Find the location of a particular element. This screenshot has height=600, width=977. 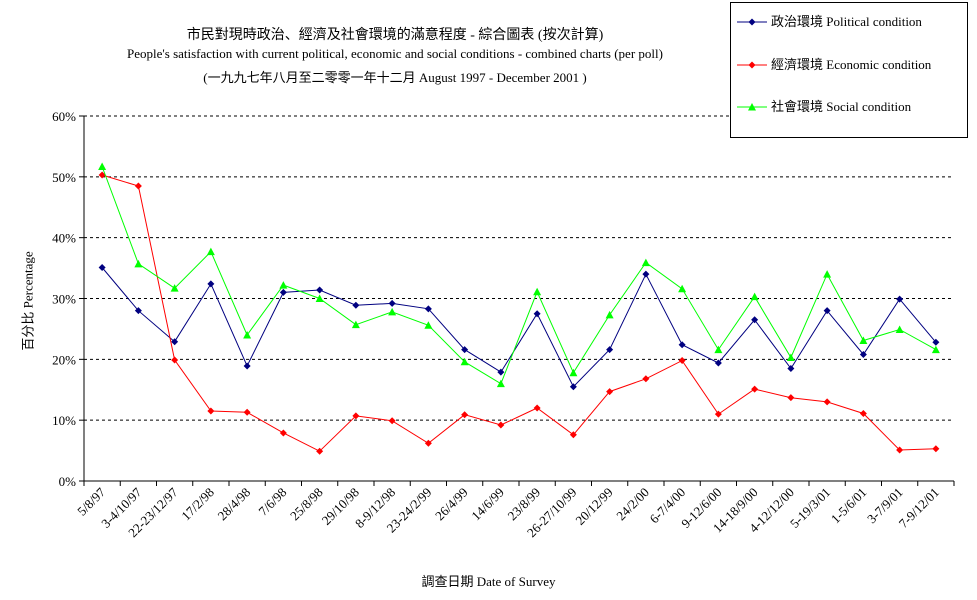

x-tick-label: 7/6/98 is located at coordinates (272, 502).